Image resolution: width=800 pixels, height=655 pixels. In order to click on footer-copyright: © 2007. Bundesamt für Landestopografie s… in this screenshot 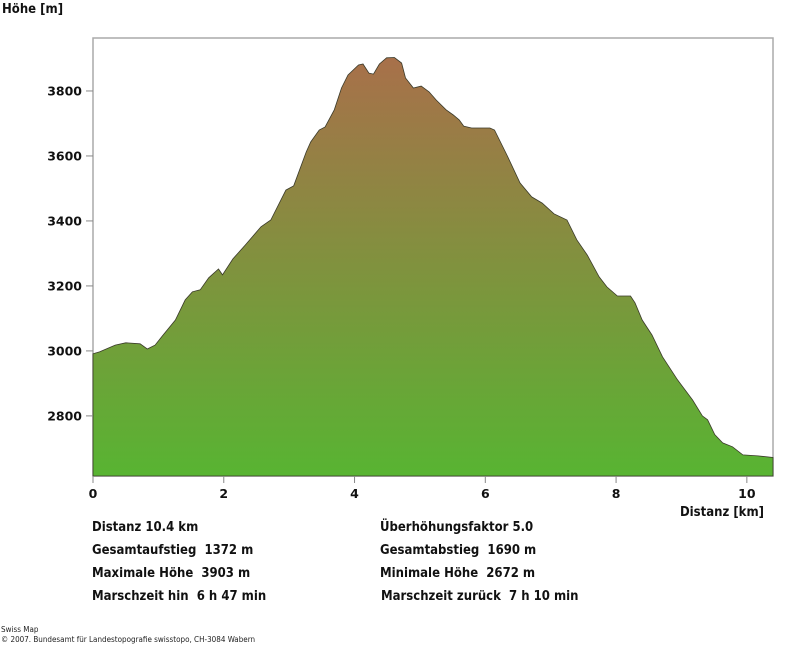, I will do `click(128, 639)`.